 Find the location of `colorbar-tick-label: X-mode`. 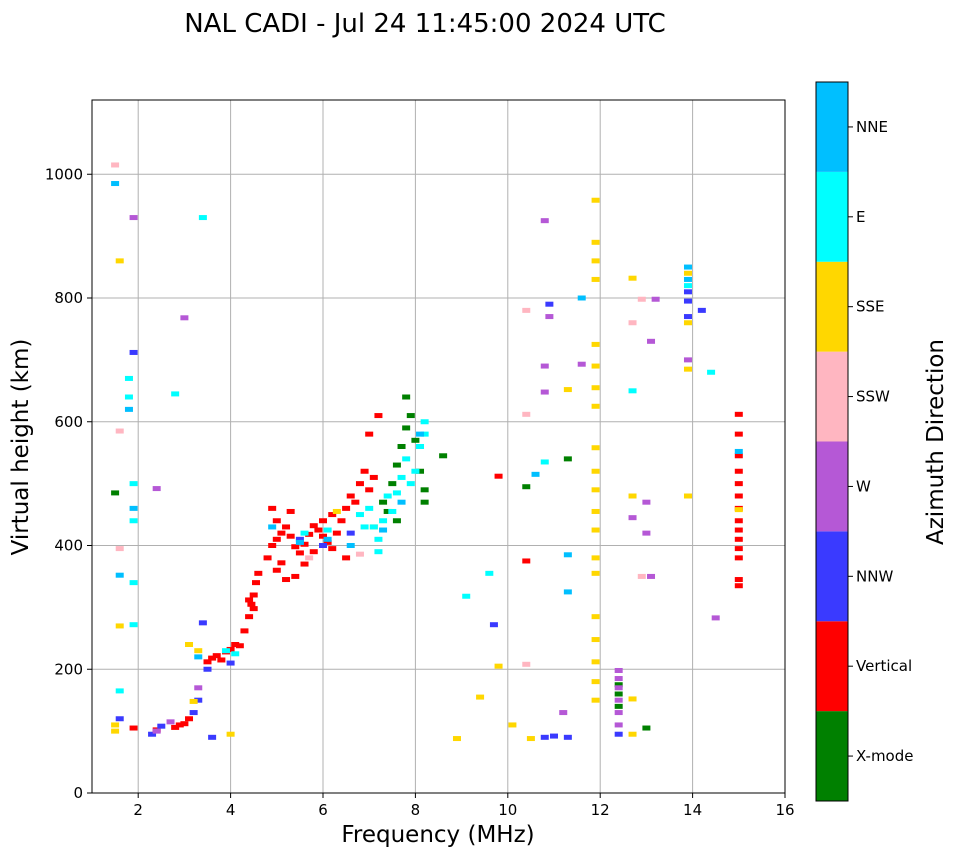

colorbar-tick-label: X-mode is located at coordinates (884, 756).